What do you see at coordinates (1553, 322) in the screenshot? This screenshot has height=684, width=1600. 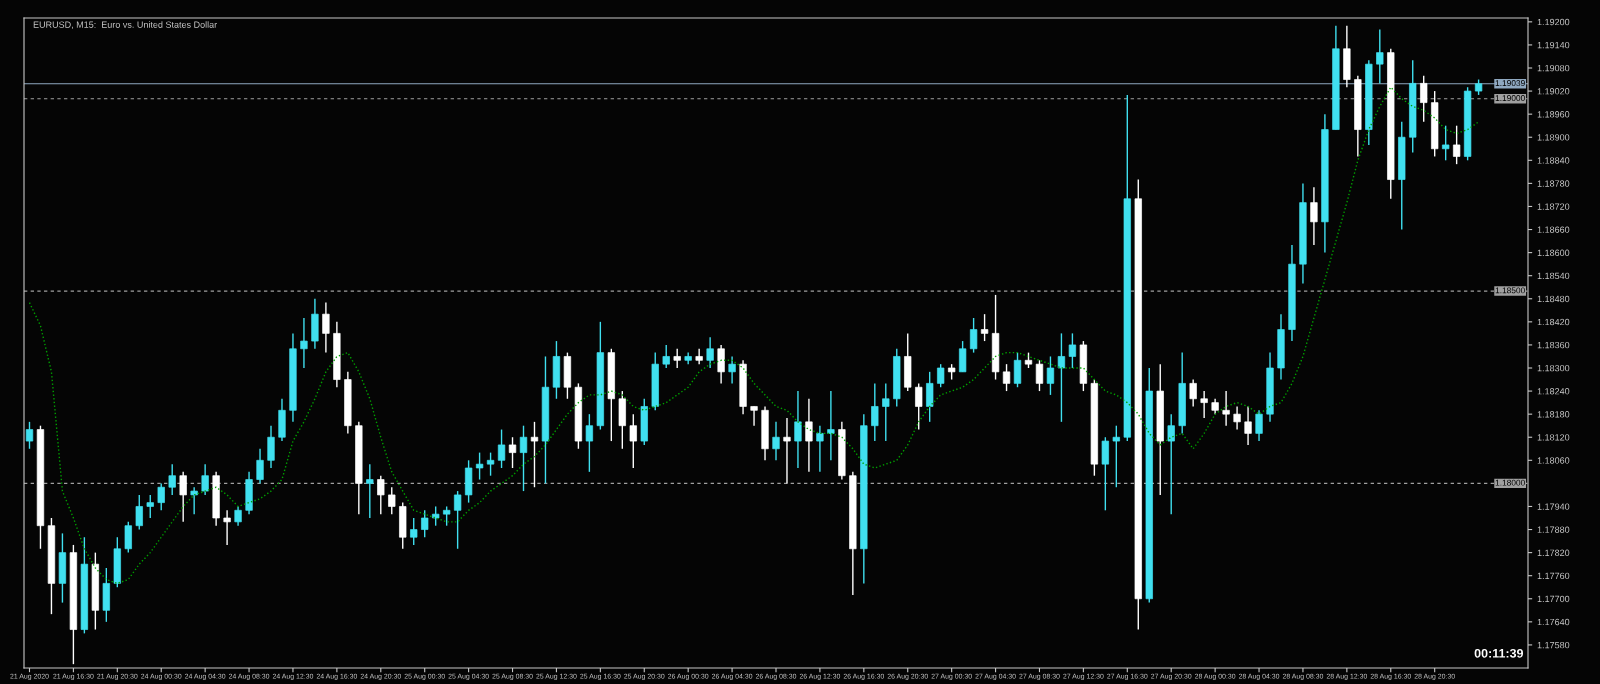 I see `y-tick-label: 1.18420` at bounding box center [1553, 322].